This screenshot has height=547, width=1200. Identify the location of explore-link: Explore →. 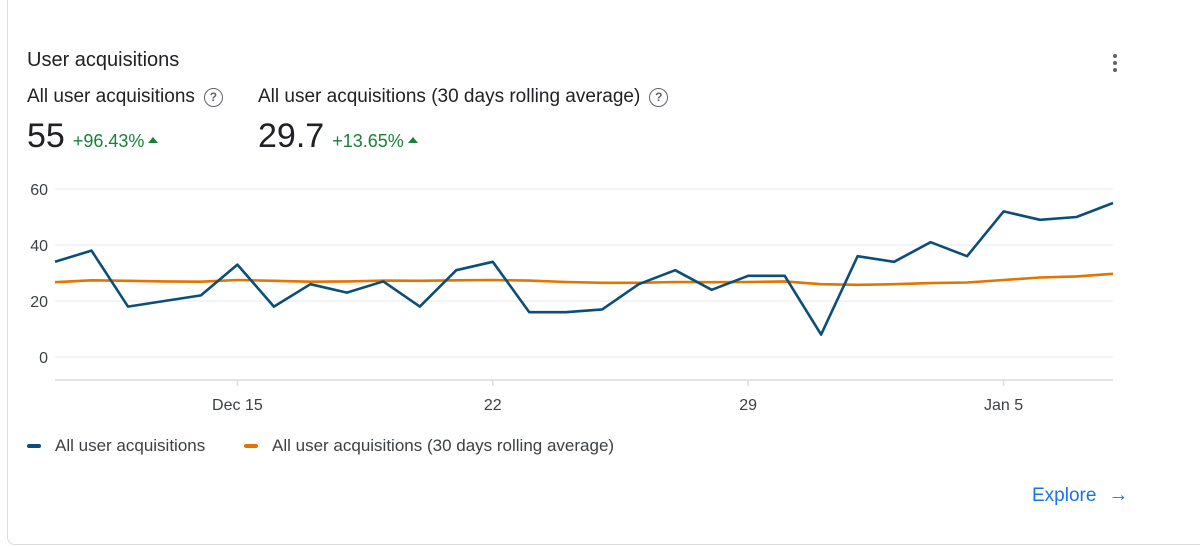
(1080, 495).